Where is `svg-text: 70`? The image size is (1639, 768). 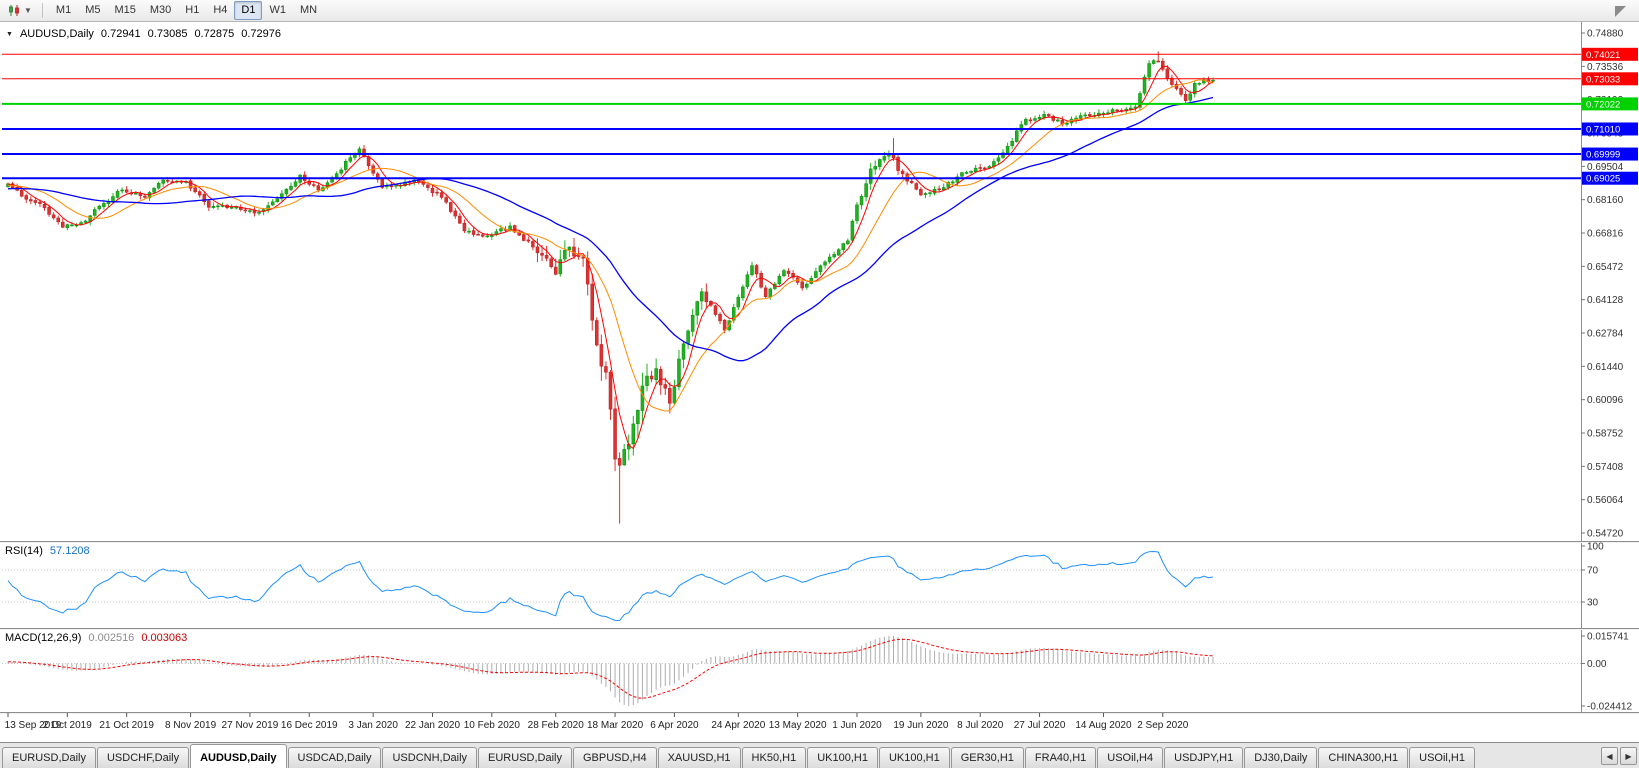
svg-text: 70 is located at coordinates (1593, 571).